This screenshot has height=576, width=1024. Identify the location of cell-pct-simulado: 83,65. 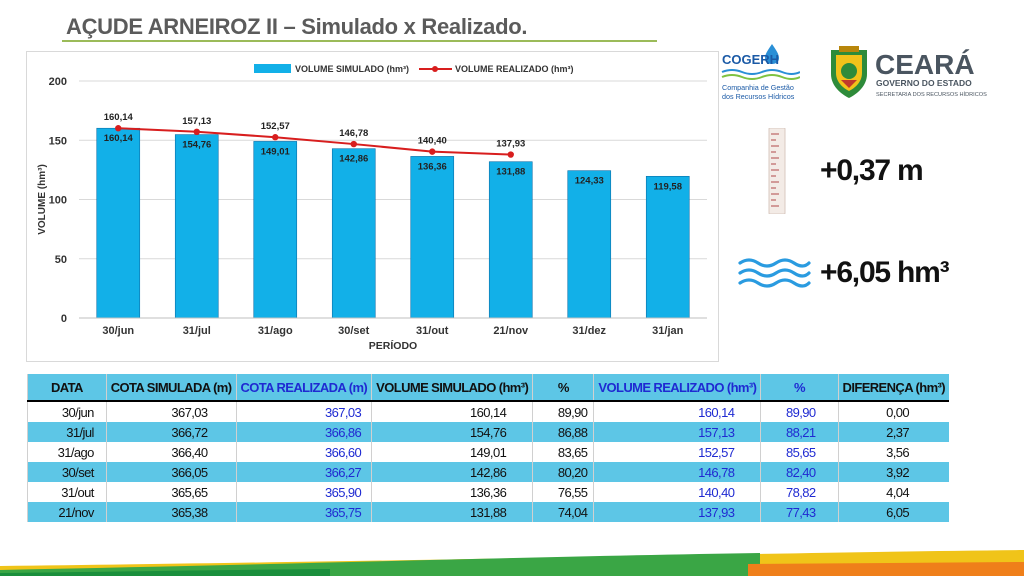
(563, 452).